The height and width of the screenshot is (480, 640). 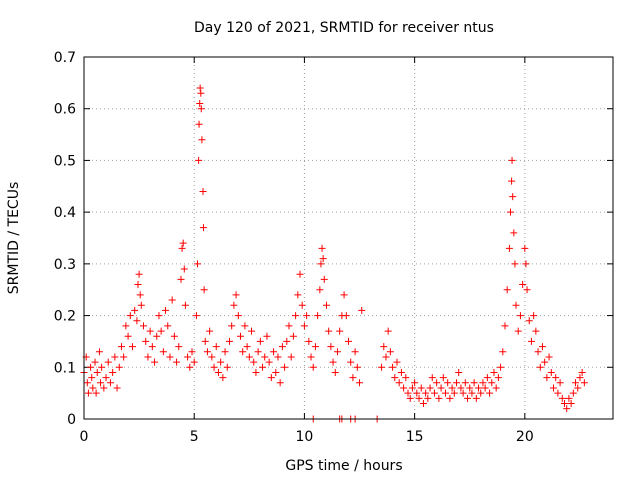 I want to click on y-tick-label: 0.4, so click(x=65, y=213).